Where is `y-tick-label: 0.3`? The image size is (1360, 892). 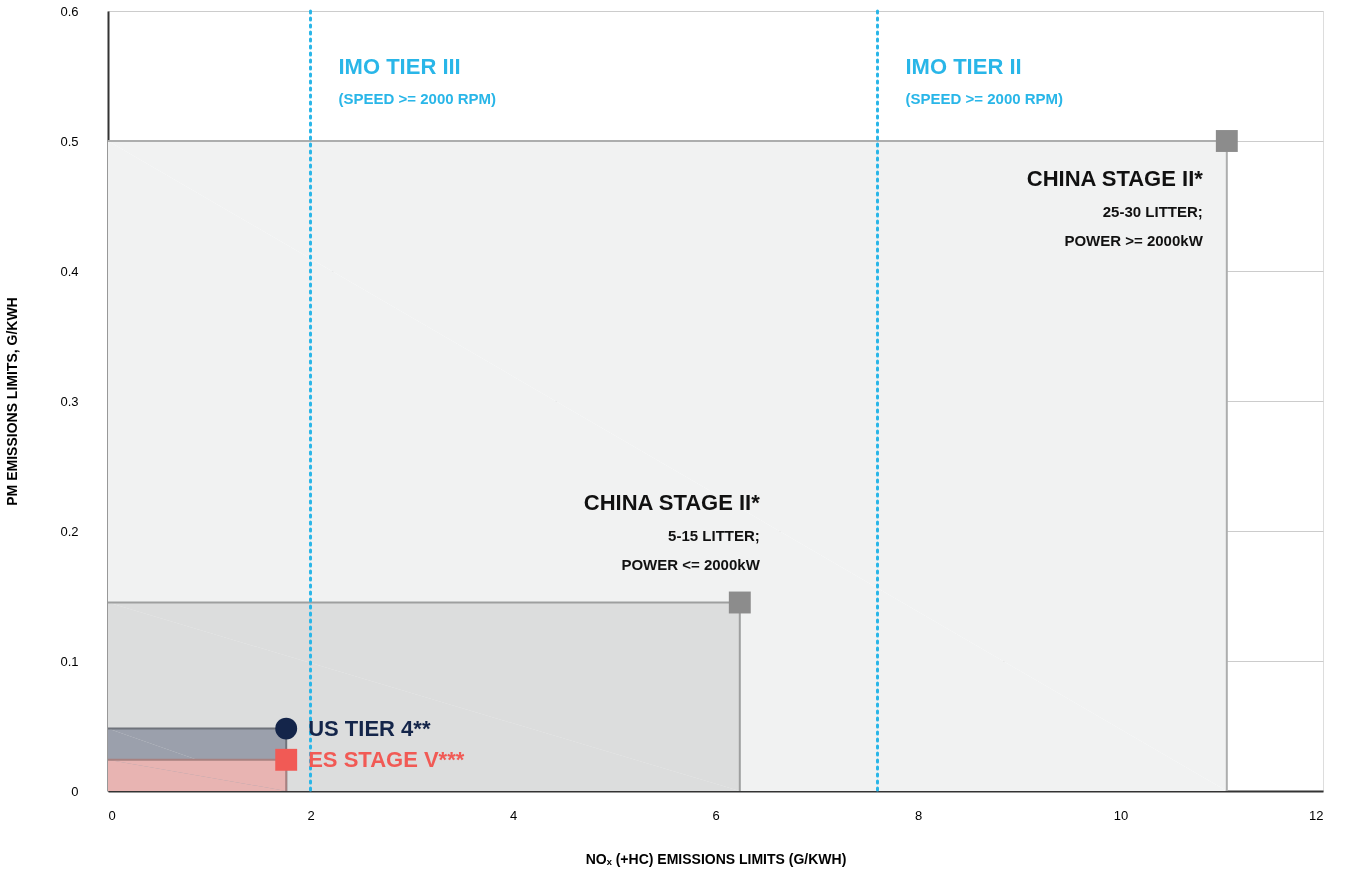 y-tick-label: 0.3 is located at coordinates (69, 401).